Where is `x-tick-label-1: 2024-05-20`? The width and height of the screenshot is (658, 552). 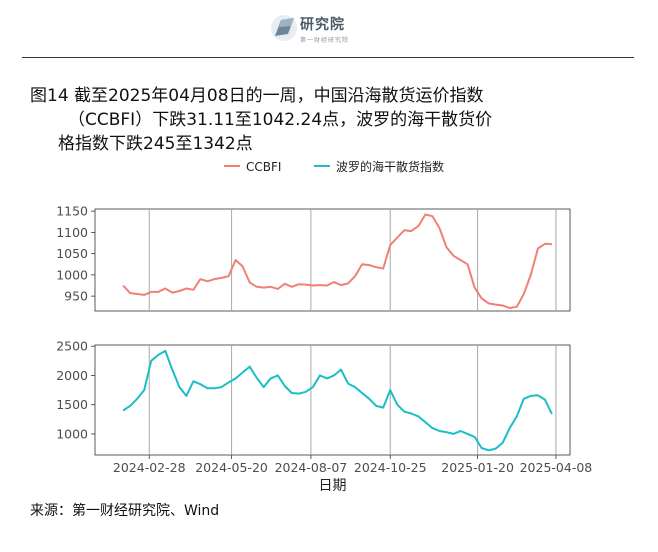
x-tick-label-1: 2024-05-20 is located at coordinates (231, 467).